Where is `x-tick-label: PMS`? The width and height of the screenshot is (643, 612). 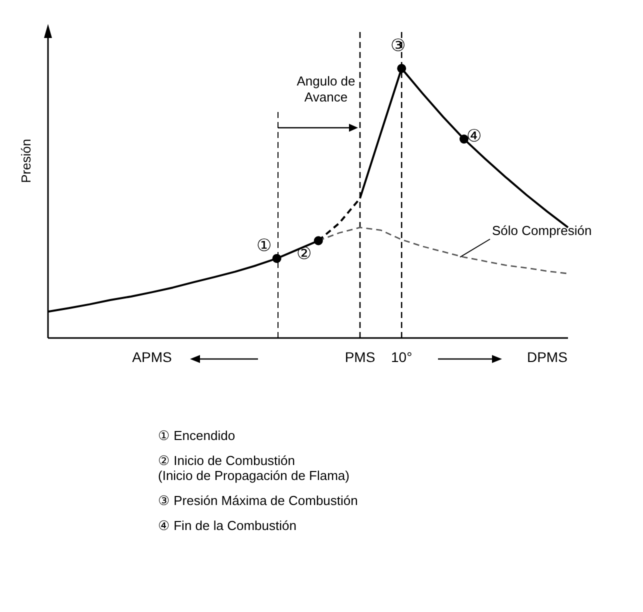
x-tick-label: PMS is located at coordinates (360, 357).